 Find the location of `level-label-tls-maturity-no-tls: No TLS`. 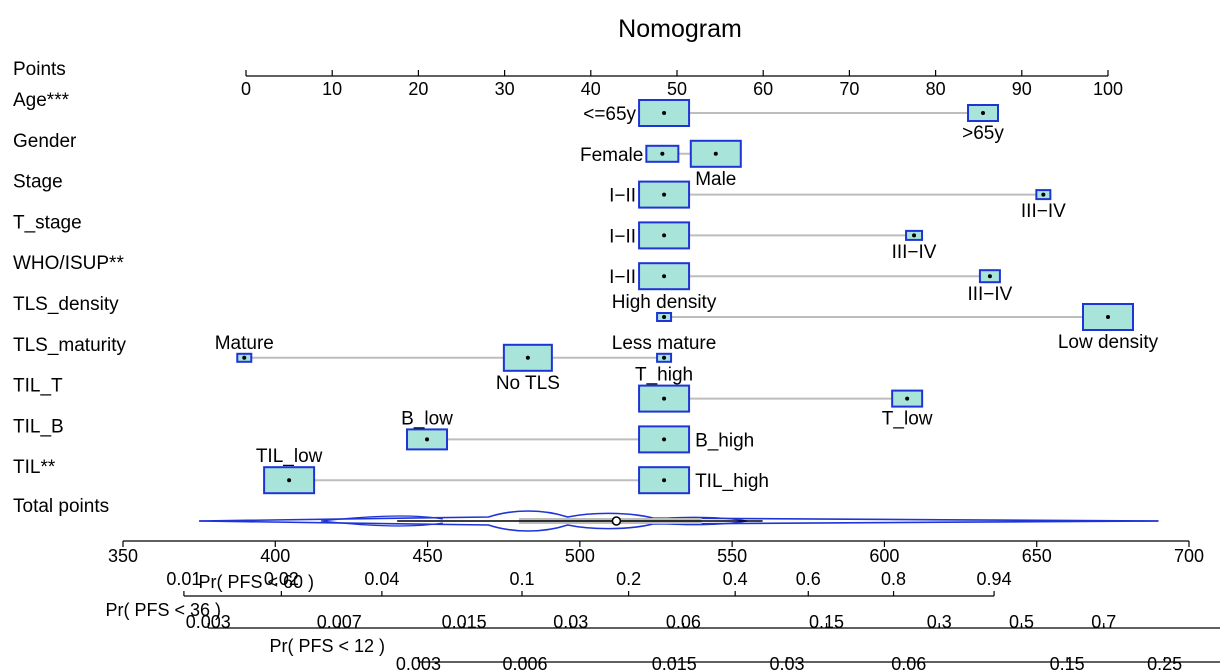

level-label-tls-maturity-no-tls: No TLS is located at coordinates (528, 383).